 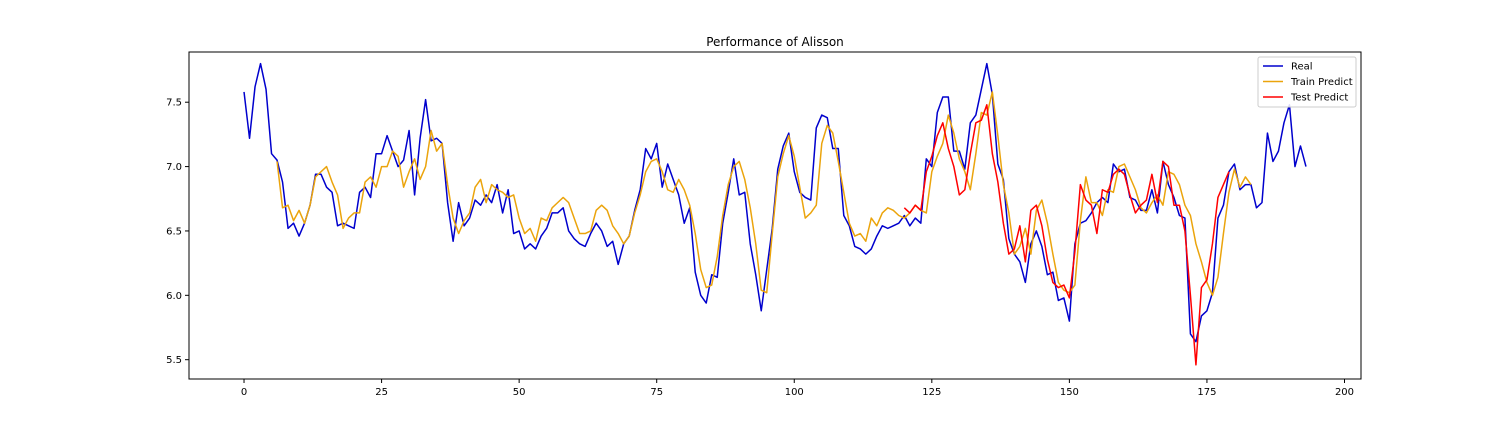 What do you see at coordinates (775, 42) in the screenshot?
I see `chart-title: Performance of Alisson` at bounding box center [775, 42].